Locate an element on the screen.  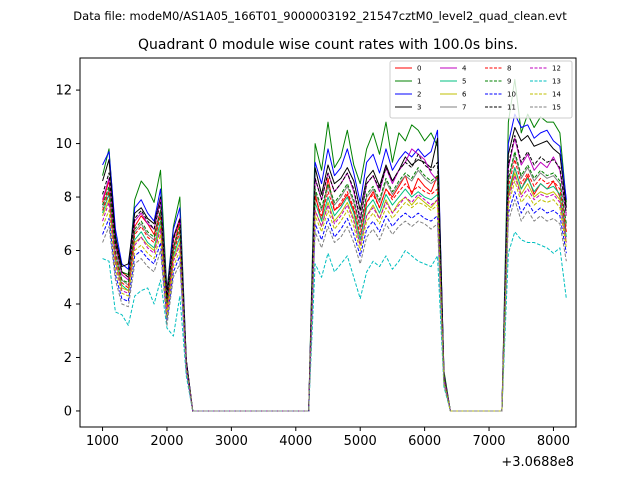
y-tick-label-8: 8 is located at coordinates (68, 198).